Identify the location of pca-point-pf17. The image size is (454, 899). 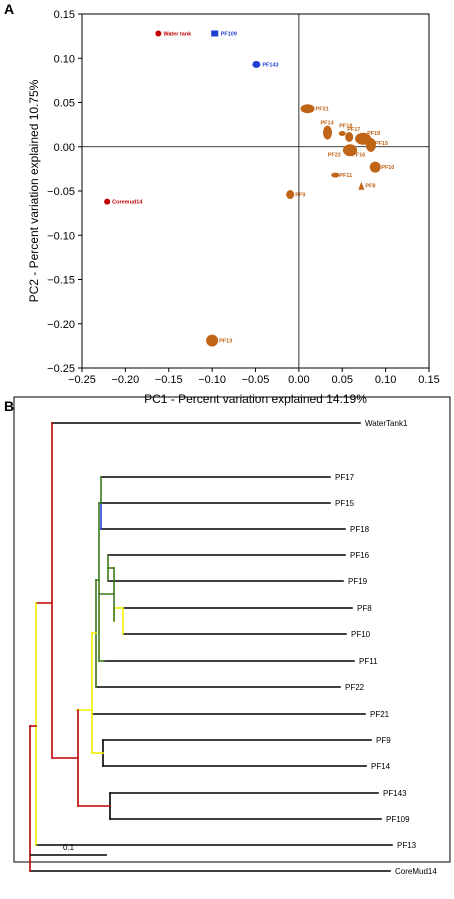
(349, 137).